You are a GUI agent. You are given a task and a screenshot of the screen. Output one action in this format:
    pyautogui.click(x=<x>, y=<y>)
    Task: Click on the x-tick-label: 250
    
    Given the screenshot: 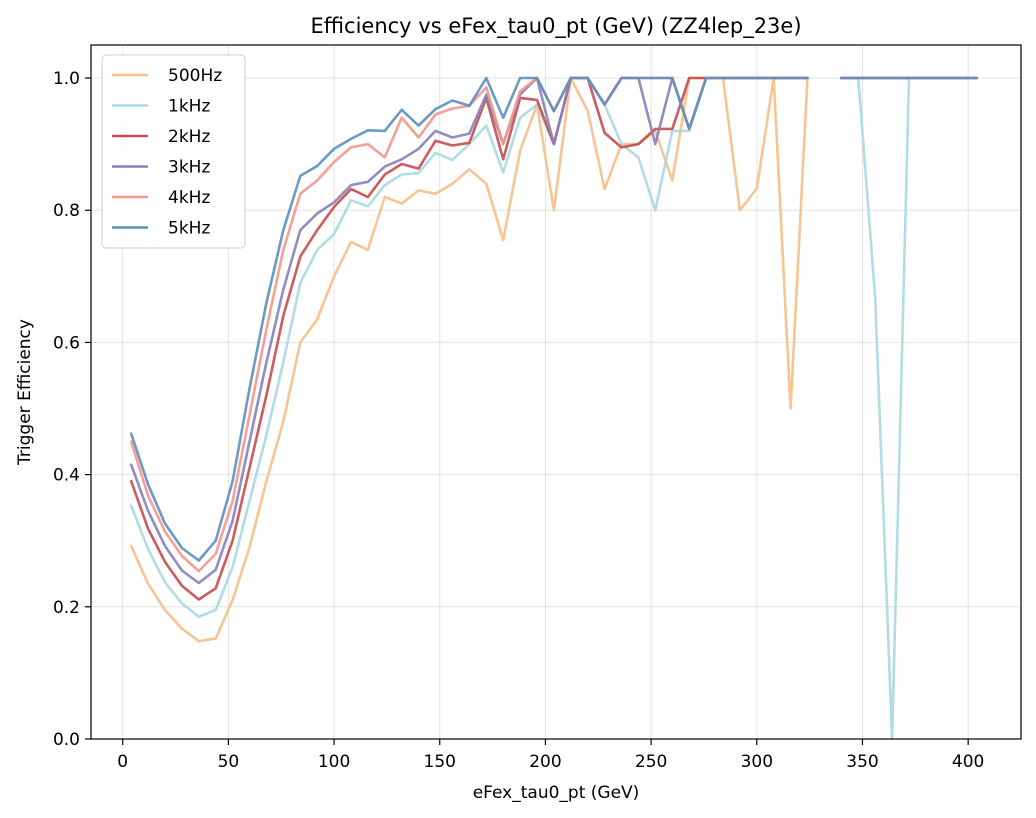 What is the action you would take?
    pyautogui.click(x=651, y=762)
    